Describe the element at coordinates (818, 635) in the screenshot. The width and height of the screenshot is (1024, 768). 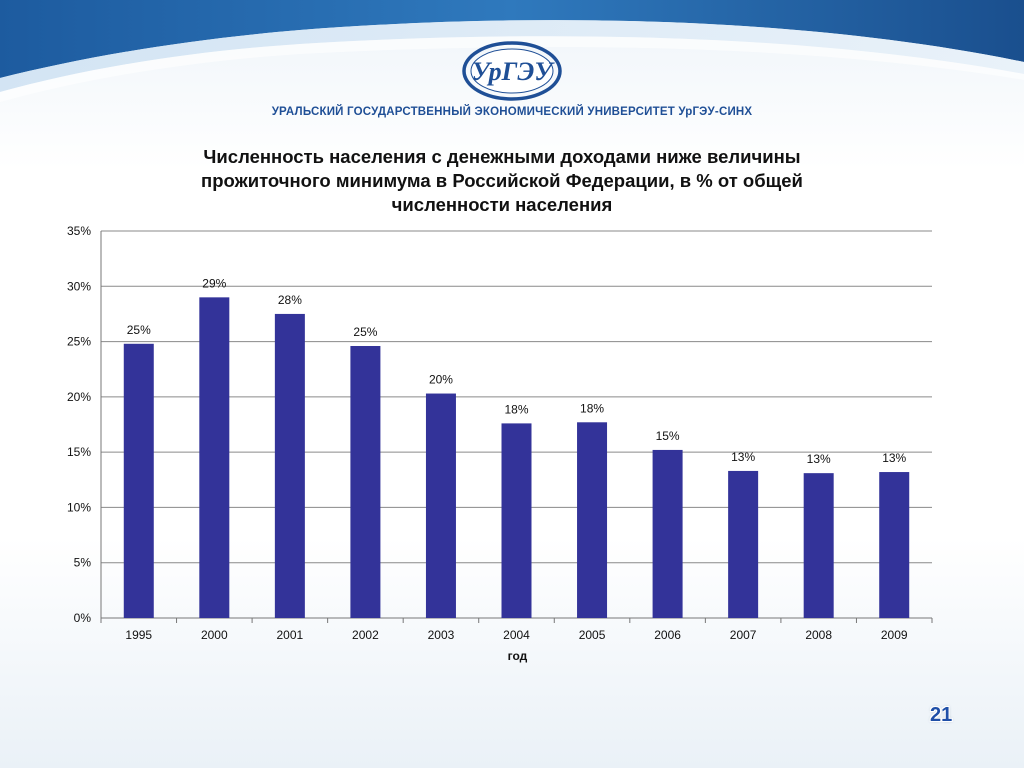
I see `x-tick-label: 2008` at that location.